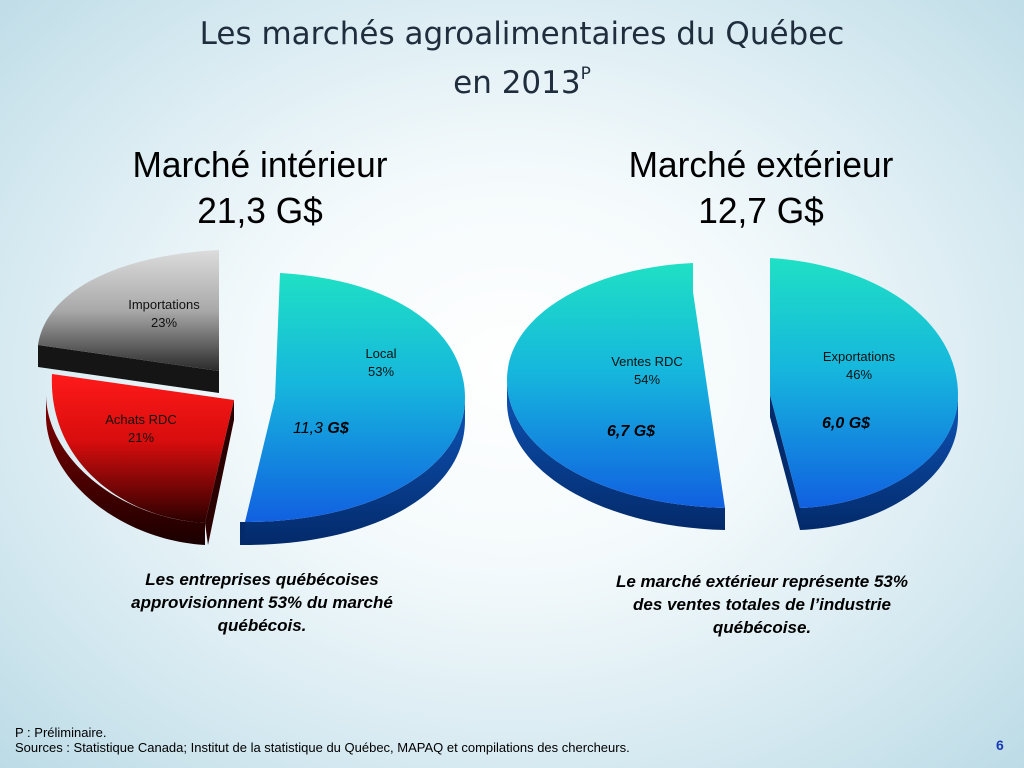 The image size is (1024, 768). I want to click on slice-exportations-top, so click(864, 383).